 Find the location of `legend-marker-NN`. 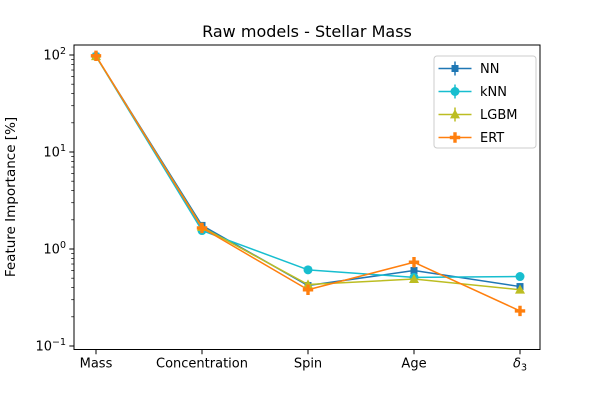

legend-marker-NN is located at coordinates (455, 68).